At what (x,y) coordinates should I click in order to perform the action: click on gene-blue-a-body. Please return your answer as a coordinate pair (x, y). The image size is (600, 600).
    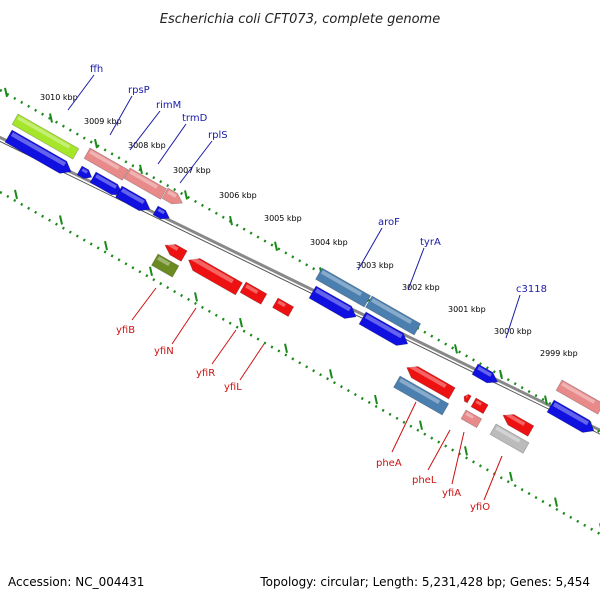
    Looking at the image, I should click on (38, 151).